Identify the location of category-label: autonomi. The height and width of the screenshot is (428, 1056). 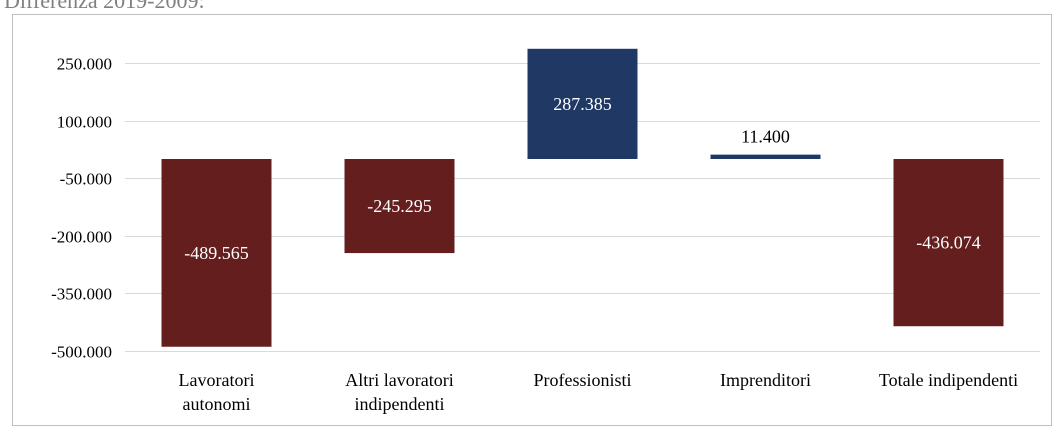
(217, 404).